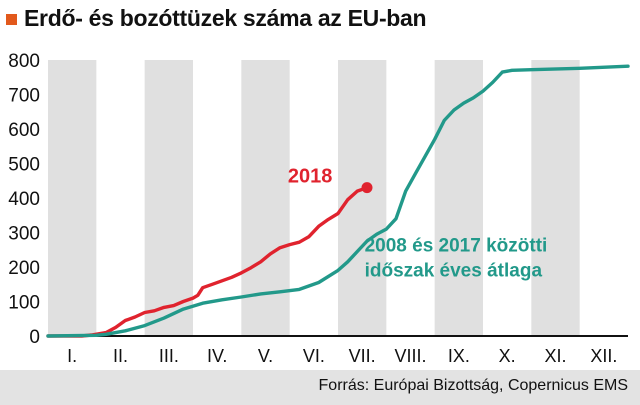 The image size is (640, 405). I want to click on series-end-marker, so click(367, 188).